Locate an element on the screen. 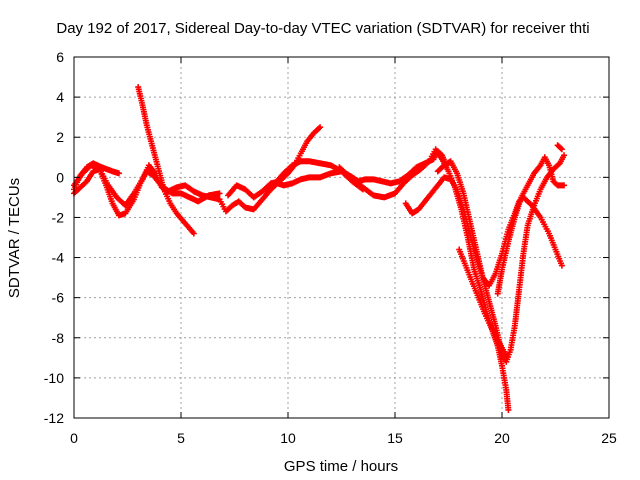  x-tick-label: 15 is located at coordinates (395, 438).